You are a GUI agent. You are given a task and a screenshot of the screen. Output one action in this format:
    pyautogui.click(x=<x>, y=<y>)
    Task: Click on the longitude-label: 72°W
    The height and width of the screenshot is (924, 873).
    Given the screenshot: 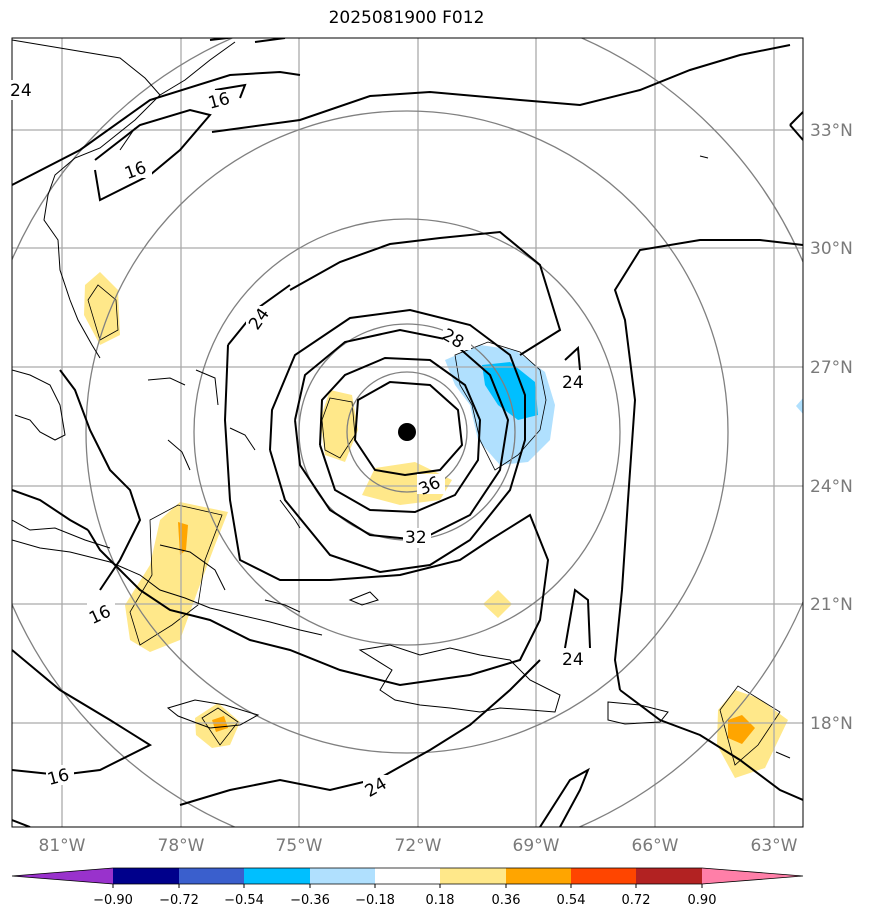 What is the action you would take?
    pyautogui.click(x=418, y=846)
    